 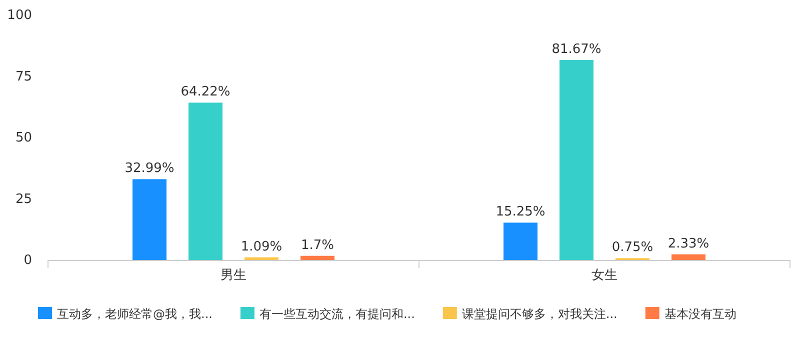 What do you see at coordinates (23, 138) in the screenshot?
I see `y-tick-label: 50` at bounding box center [23, 138].